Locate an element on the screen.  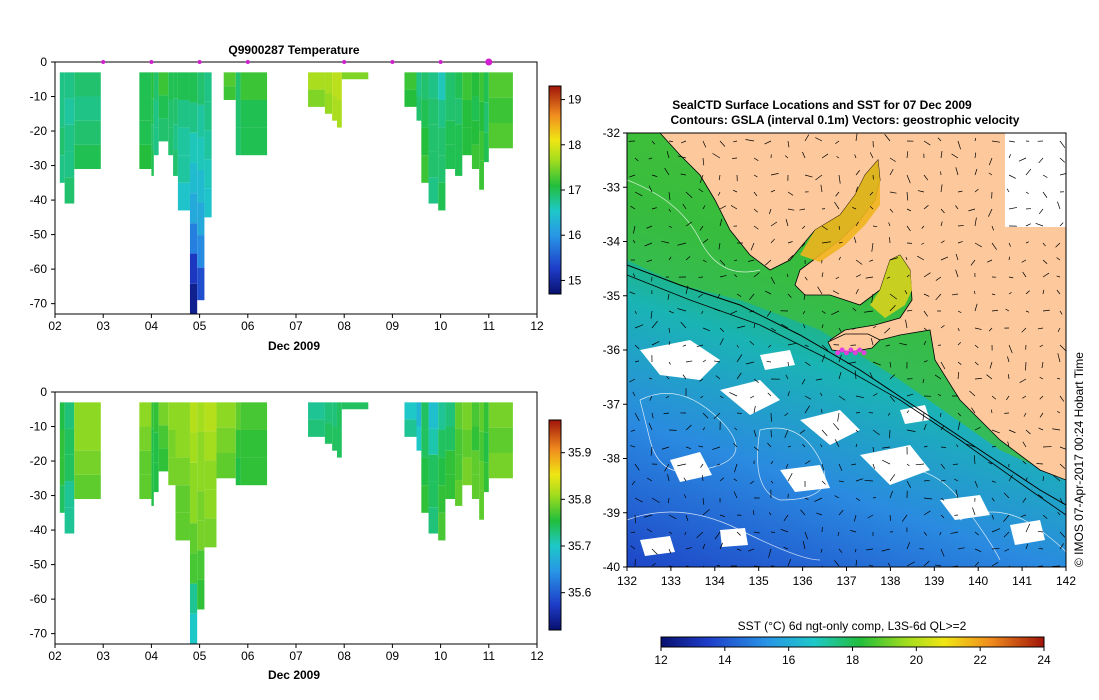
cast-marker is located at coordinates (151, 62).